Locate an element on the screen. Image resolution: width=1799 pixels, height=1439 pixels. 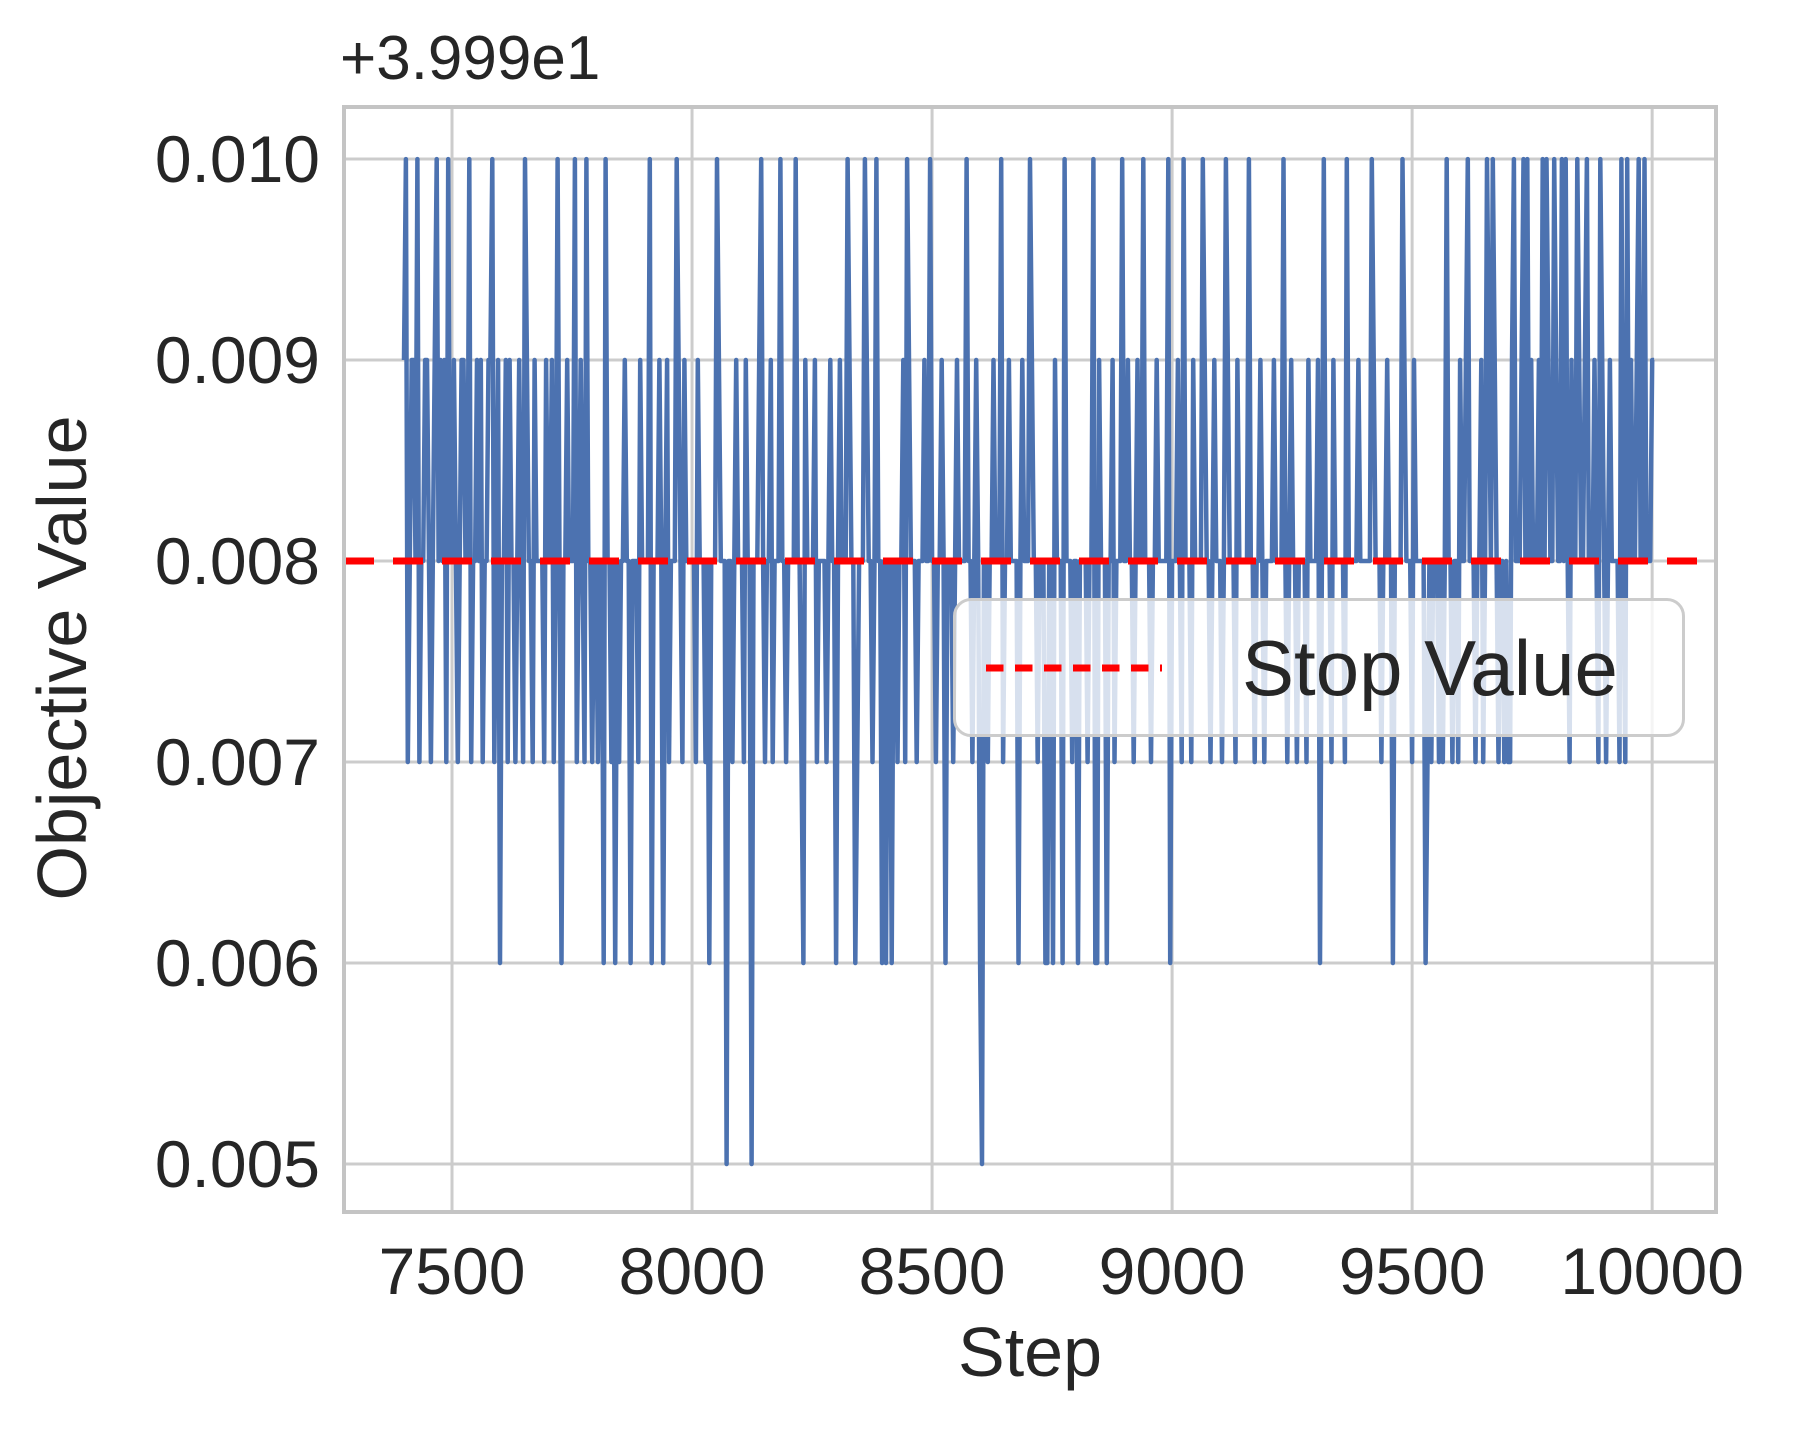
y-axis-offset-text: +3.999e1 is located at coordinates (470, 58).